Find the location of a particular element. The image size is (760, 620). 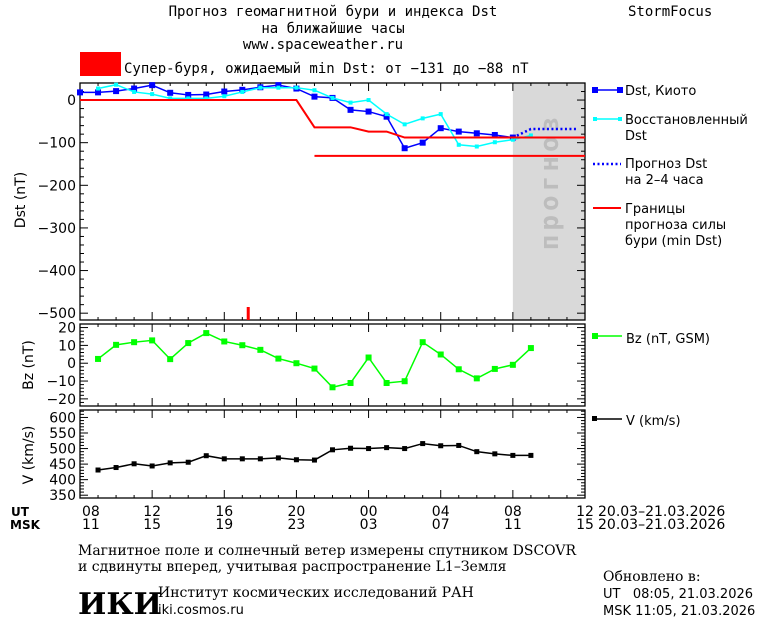

legend-v-marker is located at coordinates (594, 418).